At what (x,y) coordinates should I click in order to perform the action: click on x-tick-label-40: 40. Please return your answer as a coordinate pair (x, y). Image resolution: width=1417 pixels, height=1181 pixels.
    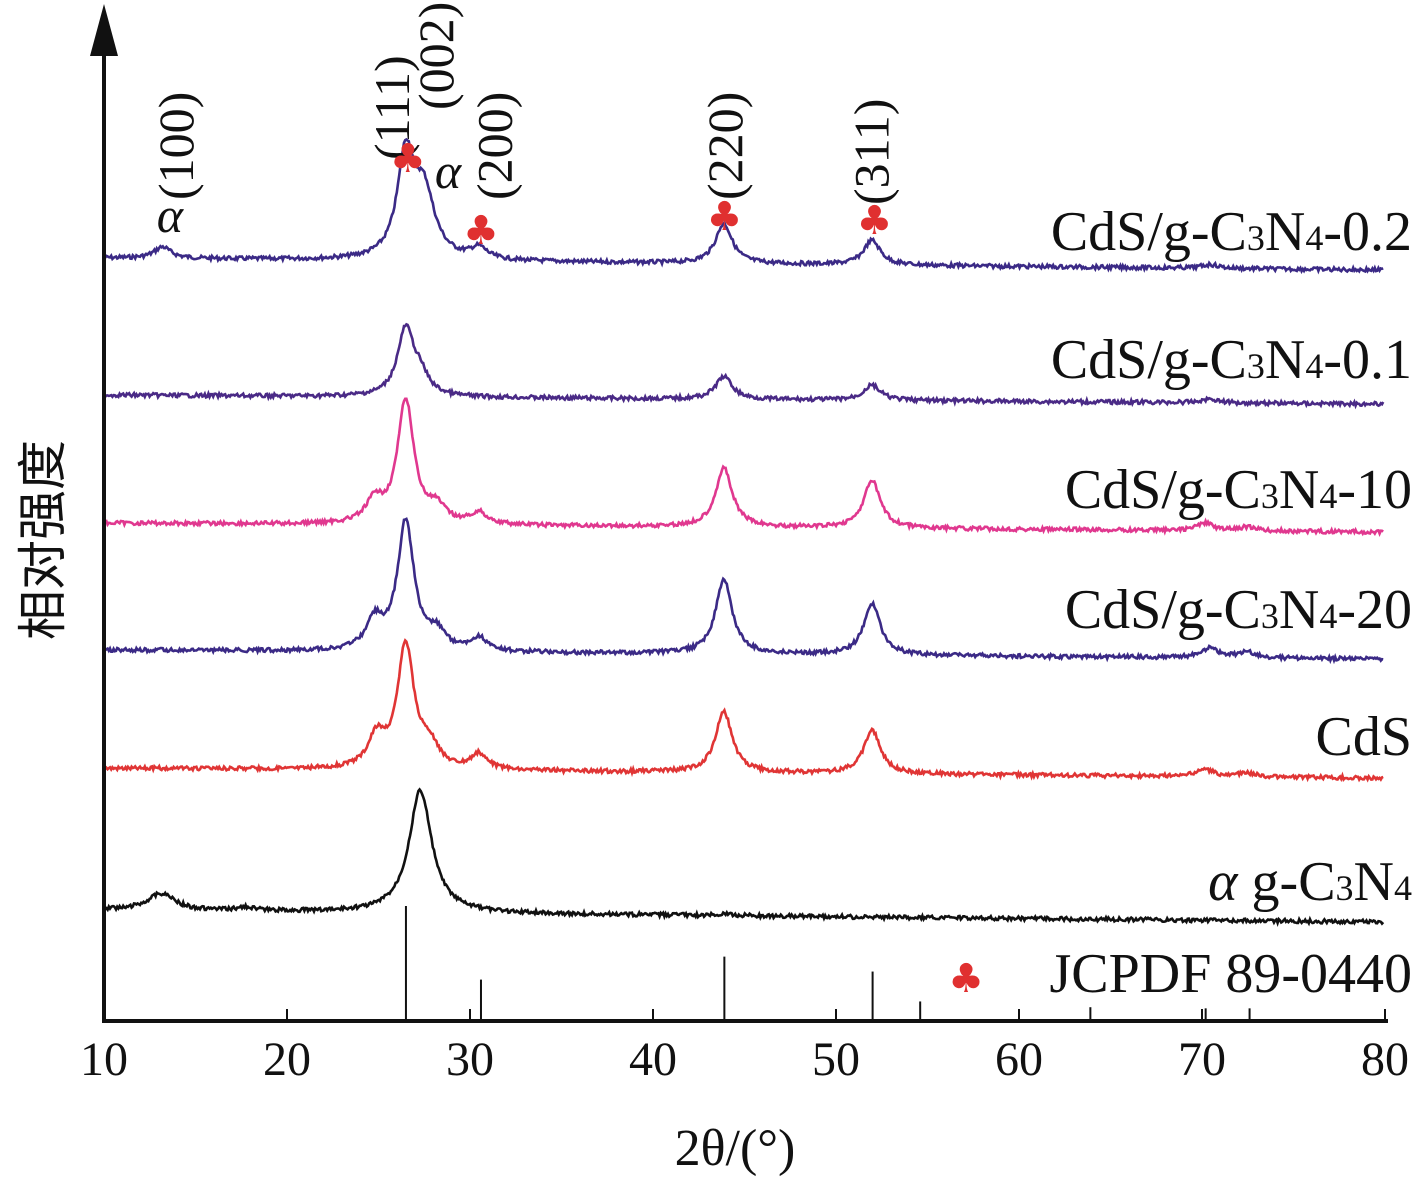
    Looking at the image, I should click on (653, 1059).